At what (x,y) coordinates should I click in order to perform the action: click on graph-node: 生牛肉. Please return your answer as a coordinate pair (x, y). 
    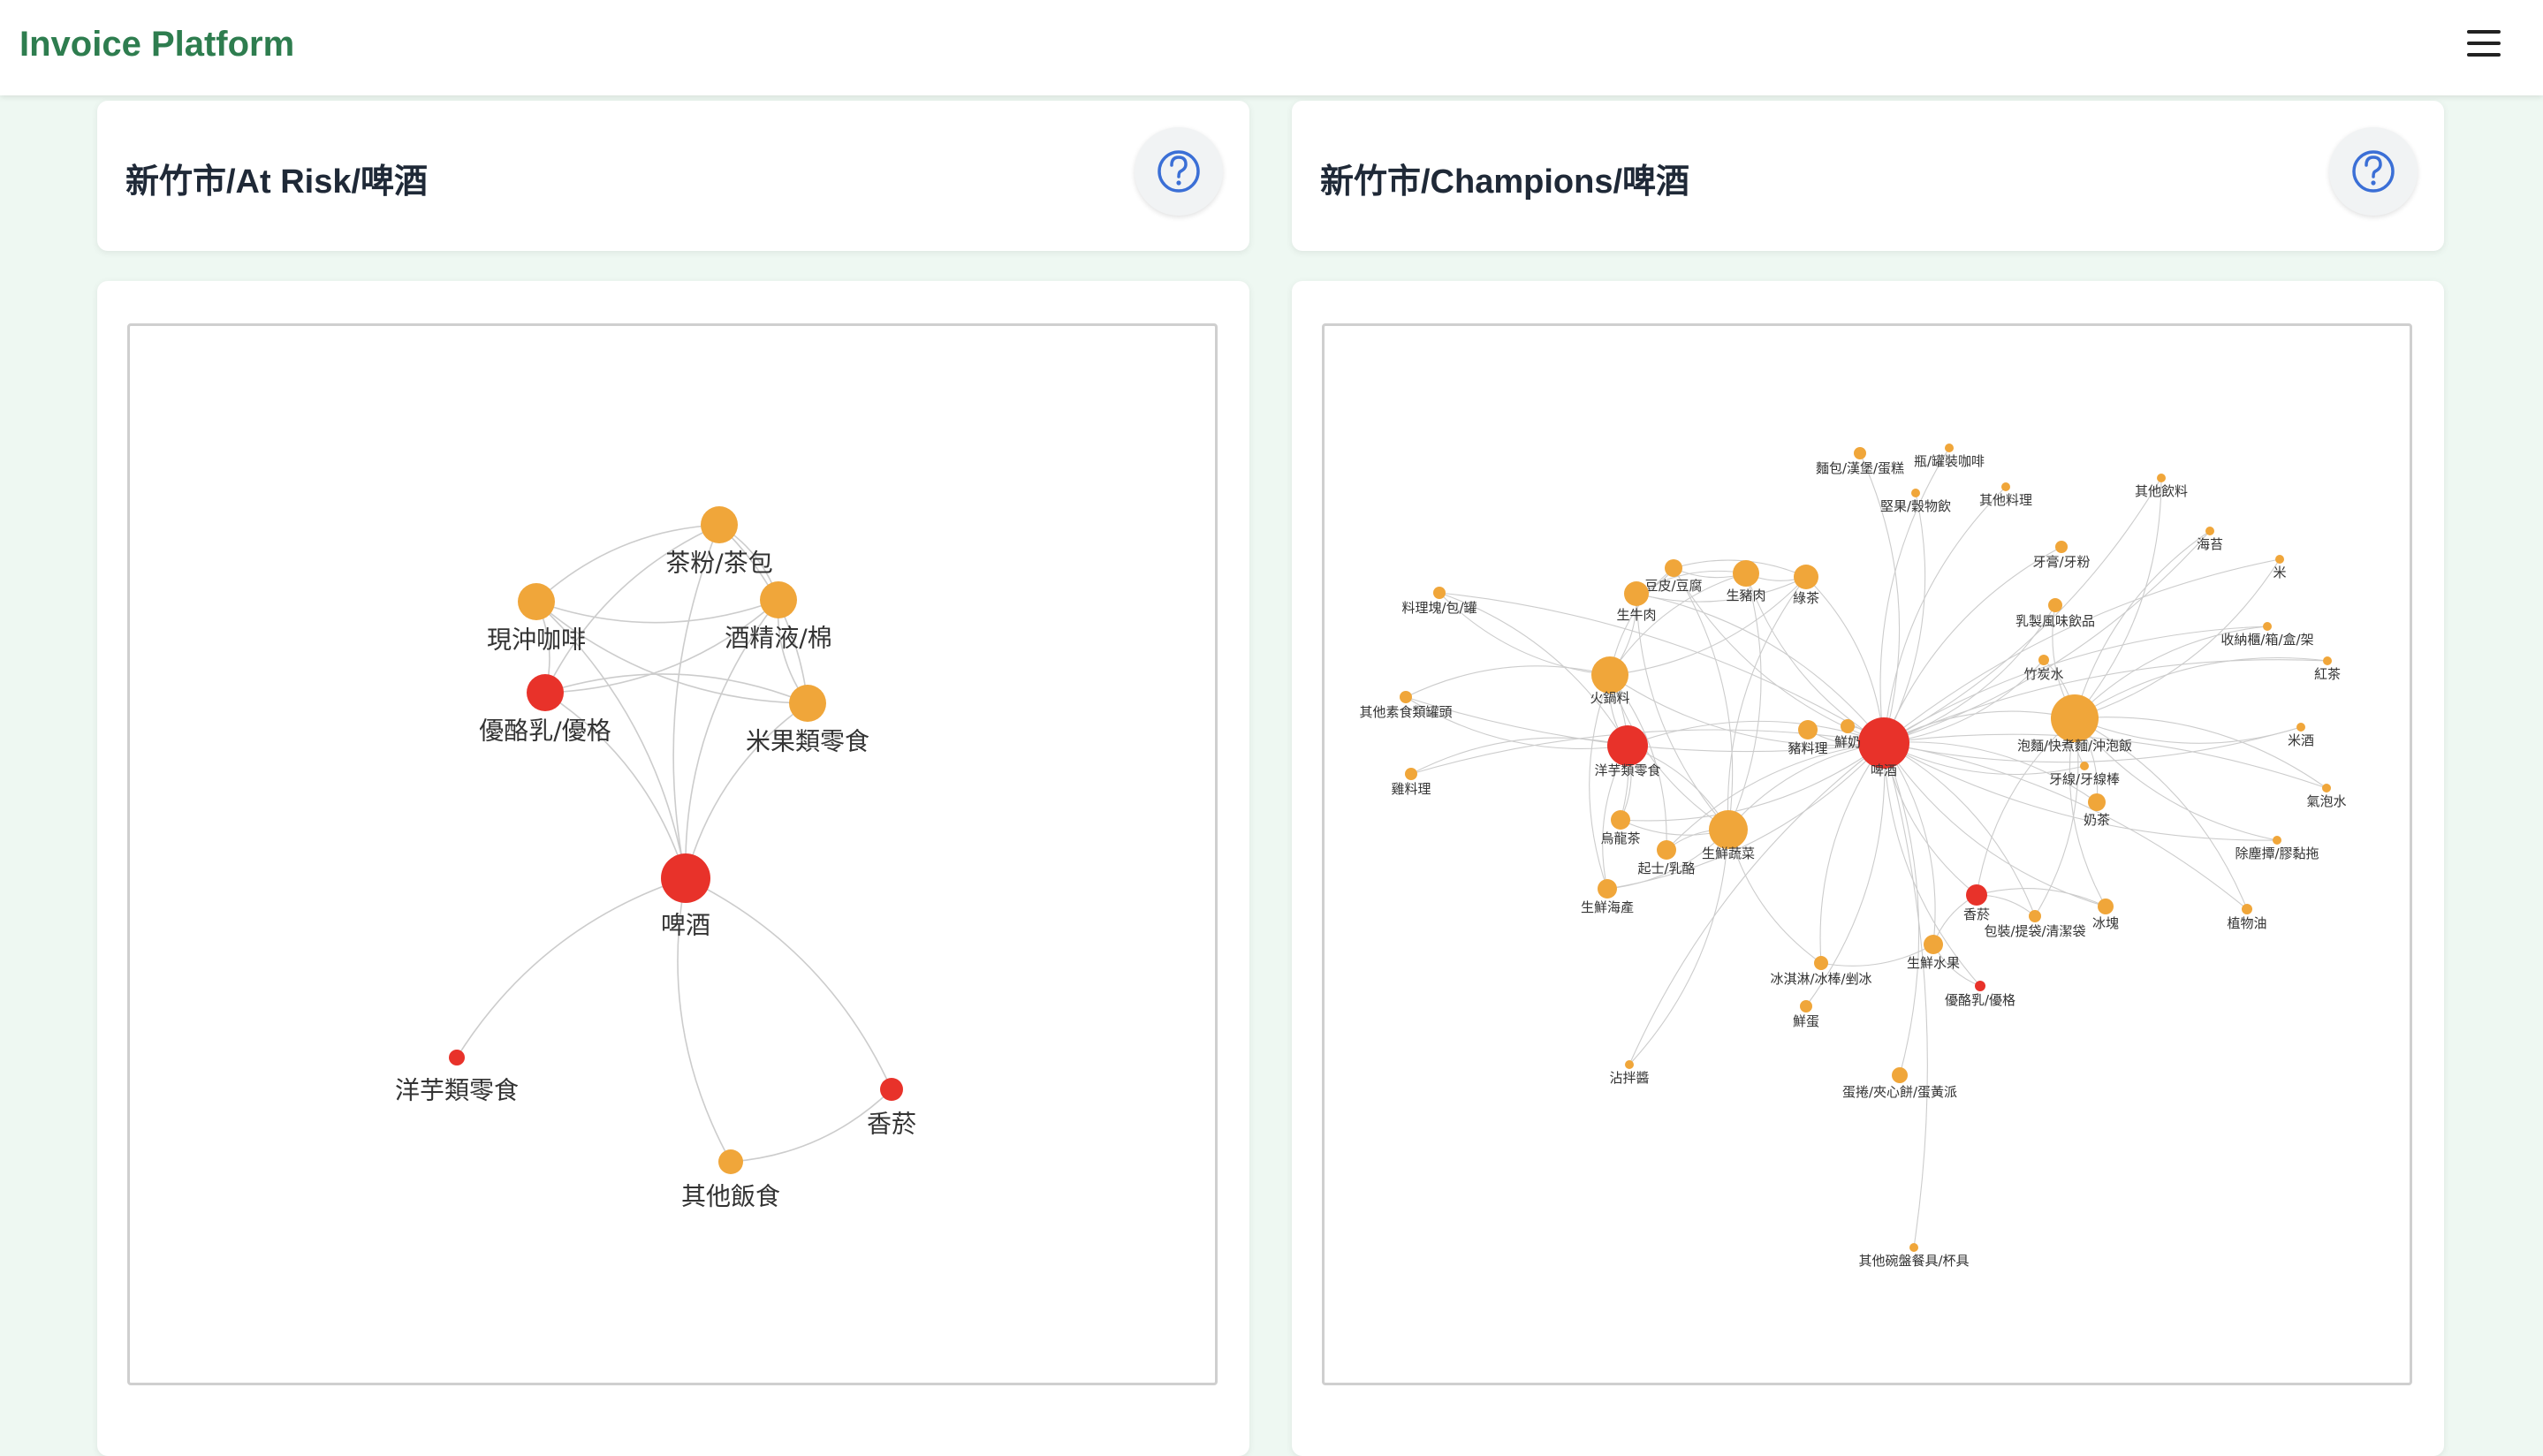
    Looking at the image, I should click on (1636, 602).